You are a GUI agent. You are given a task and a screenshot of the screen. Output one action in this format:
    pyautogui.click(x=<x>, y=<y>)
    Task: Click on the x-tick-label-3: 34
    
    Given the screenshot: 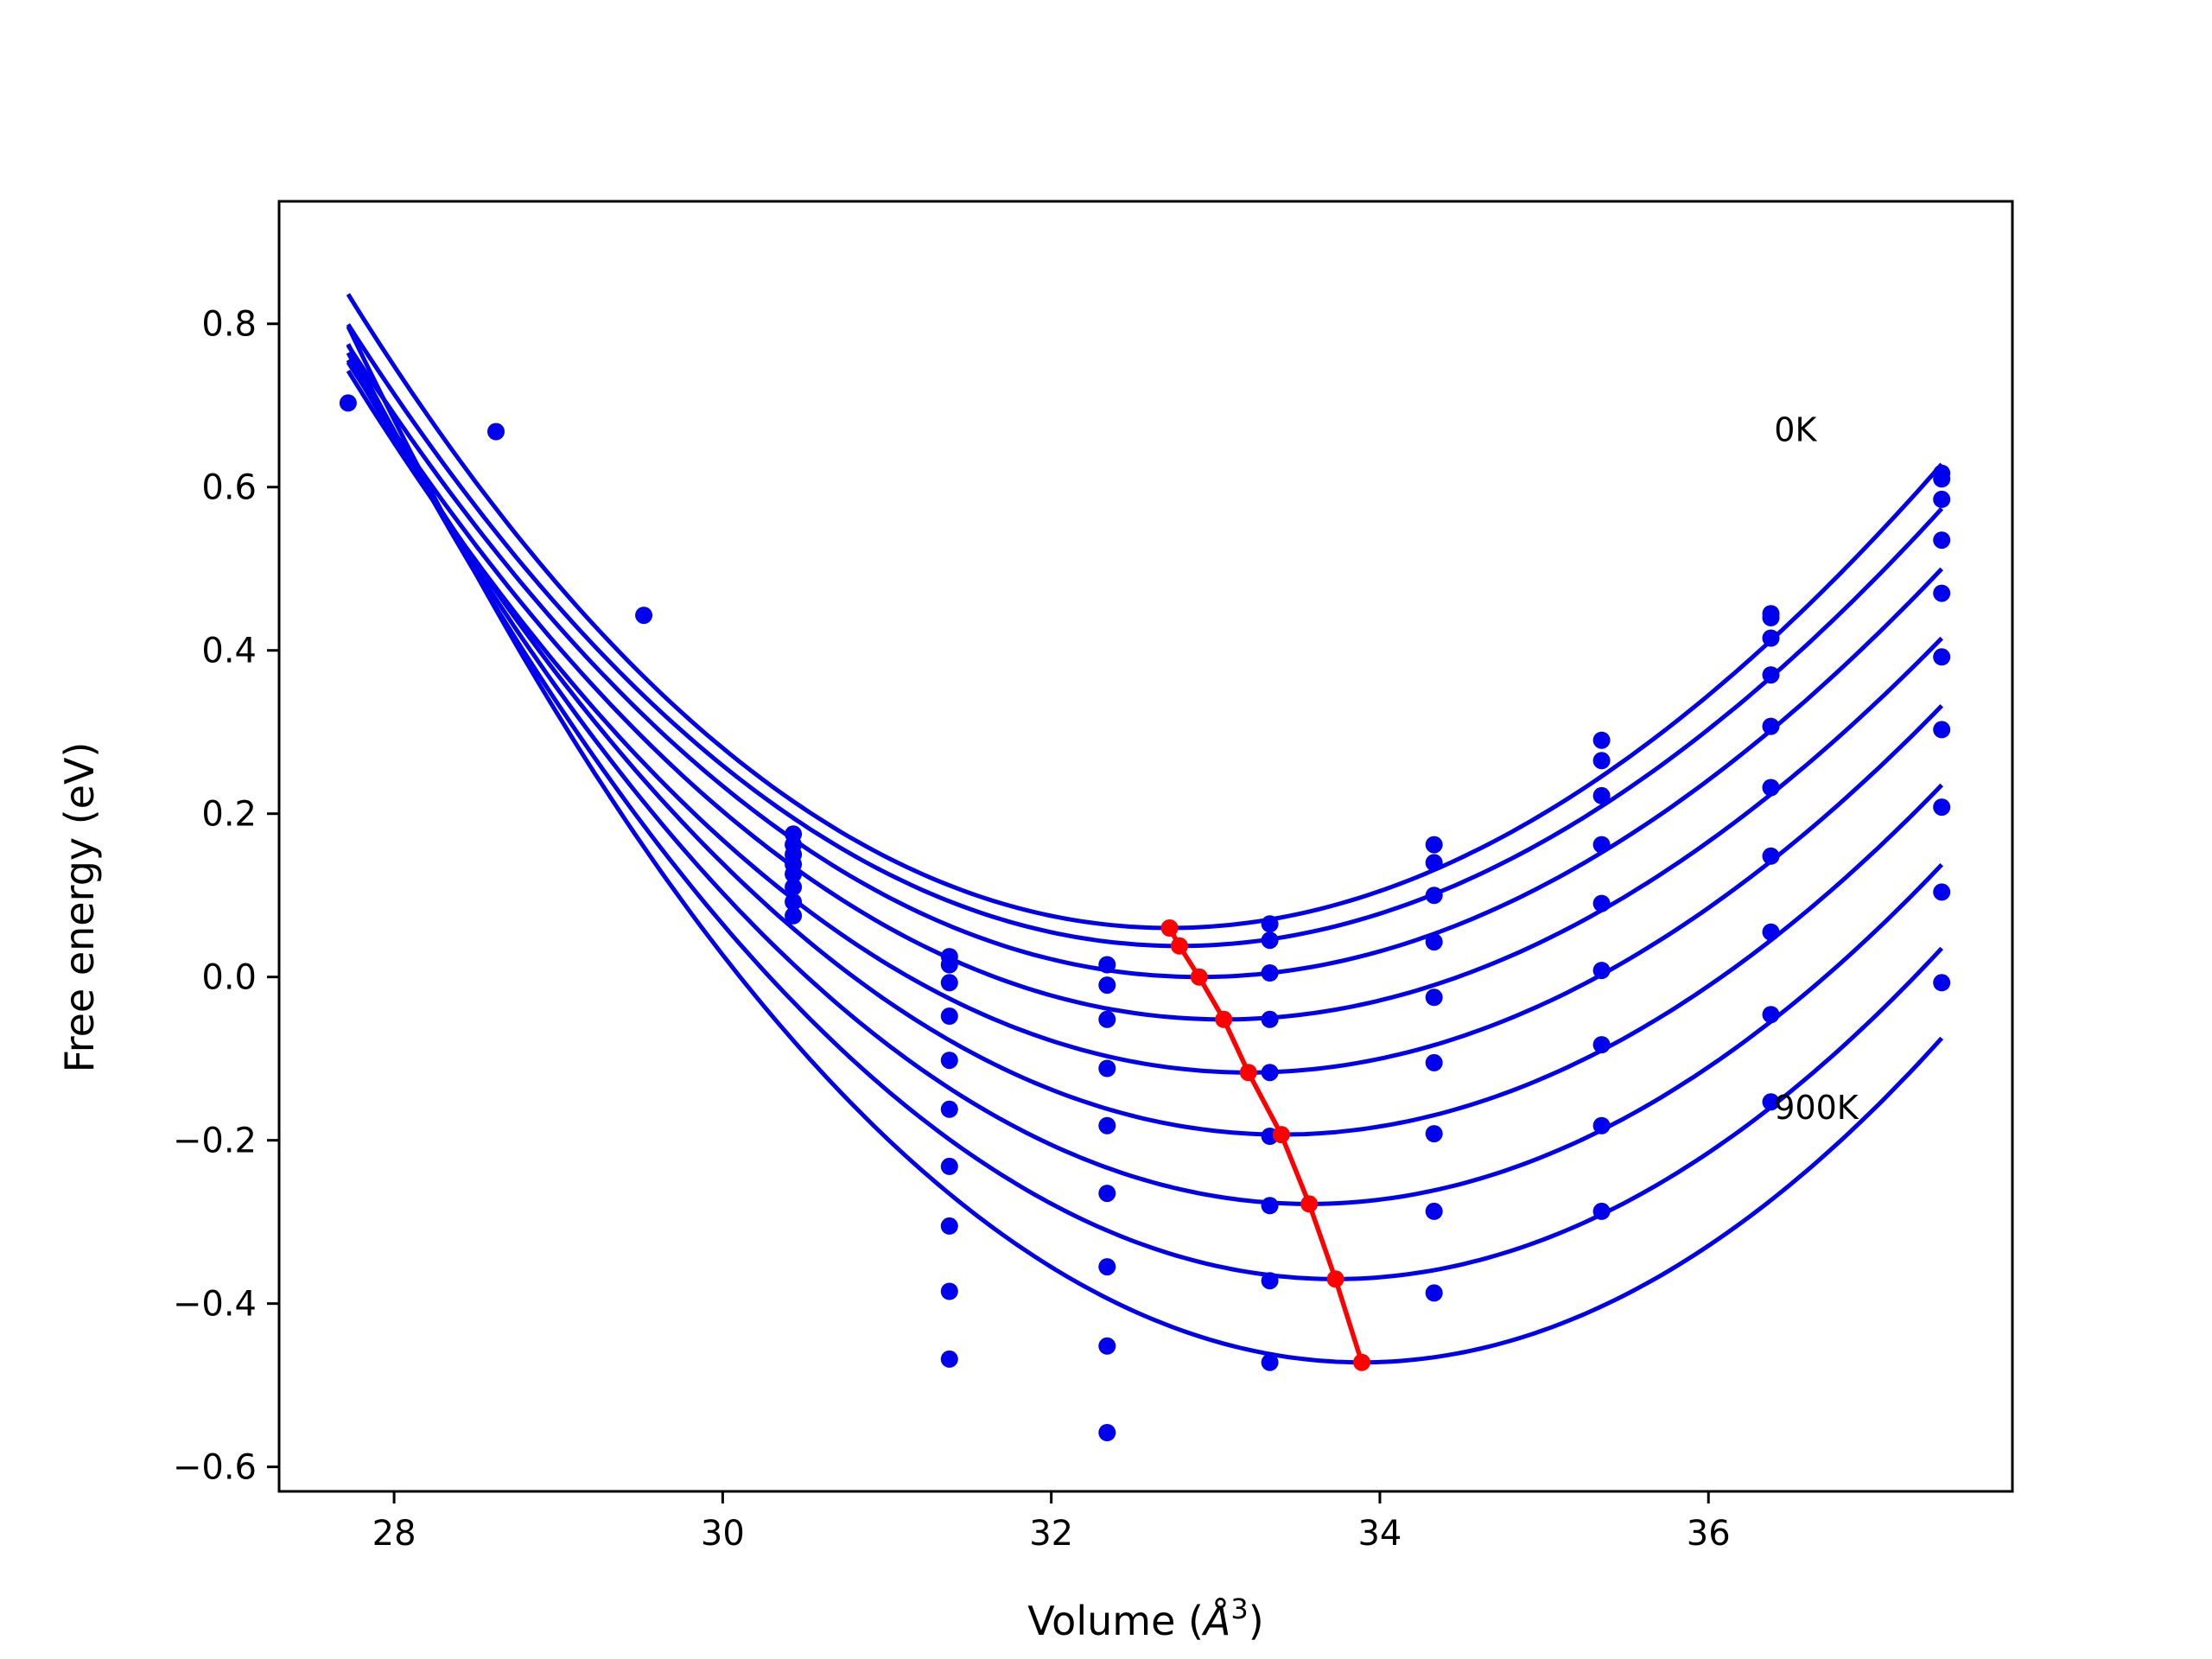 What is the action you would take?
    pyautogui.click(x=1379, y=1534)
    